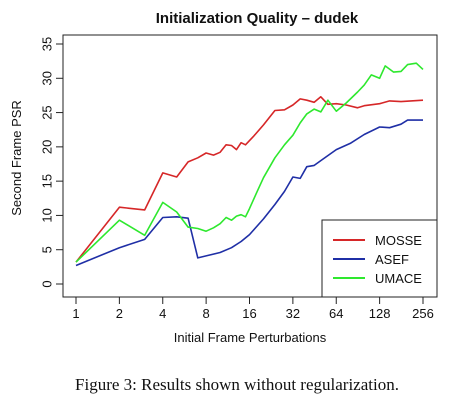 The width and height of the screenshot is (474, 405). I want to click on x-tick-label: 32, so click(293, 313).